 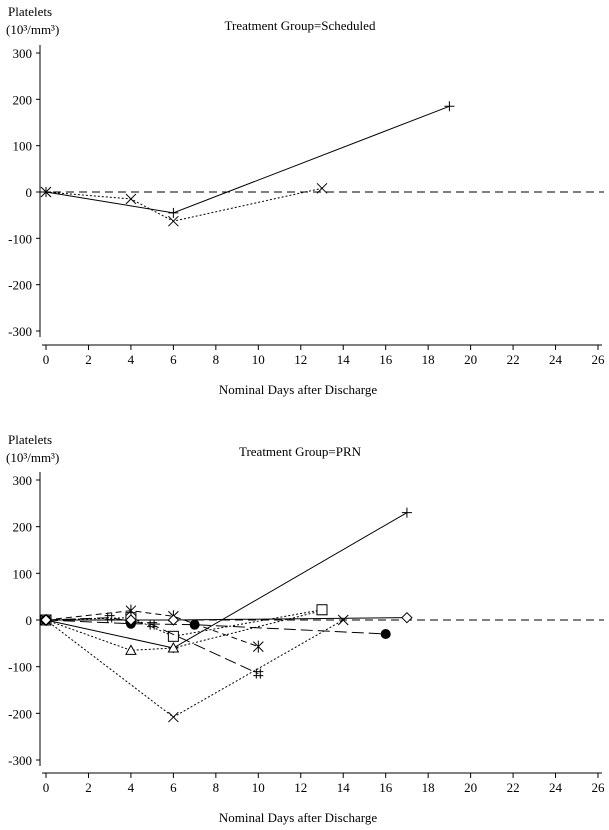 I want to click on series-line-asterisk, so click(x=152, y=629).